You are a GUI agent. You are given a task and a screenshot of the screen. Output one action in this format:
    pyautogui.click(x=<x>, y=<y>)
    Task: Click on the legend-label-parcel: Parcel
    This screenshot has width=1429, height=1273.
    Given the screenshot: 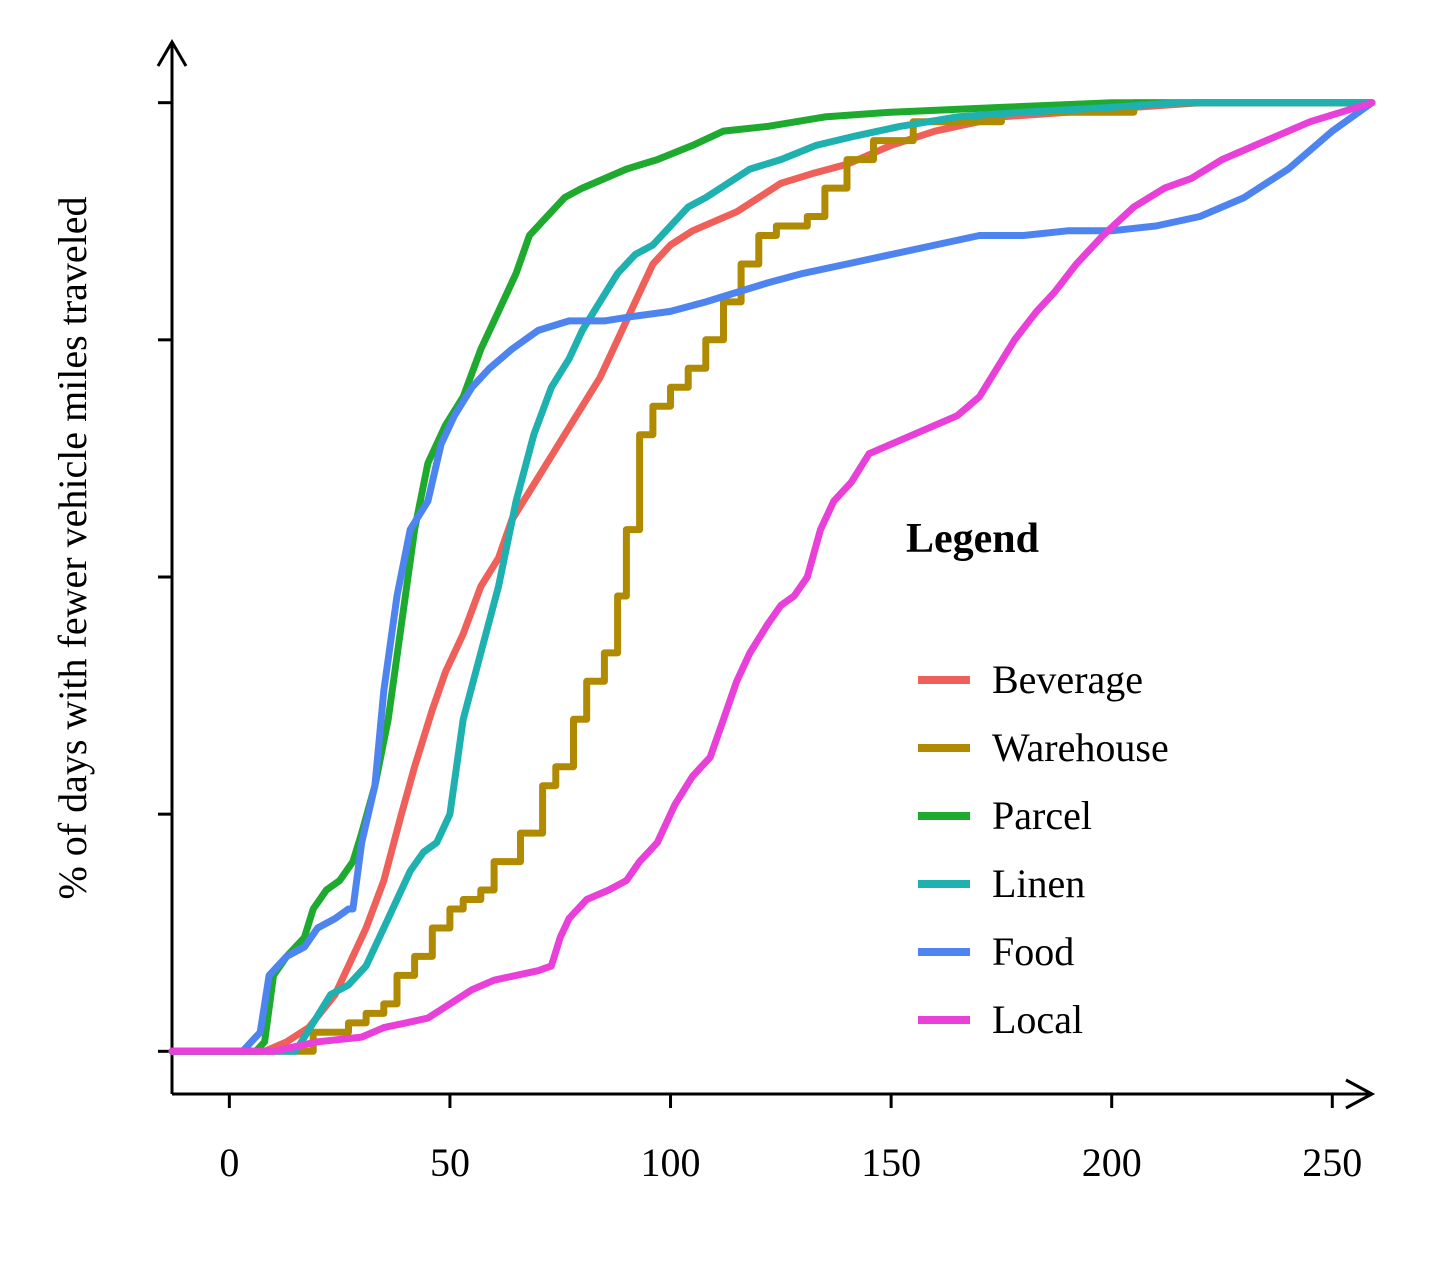 What is the action you would take?
    pyautogui.click(x=1042, y=815)
    